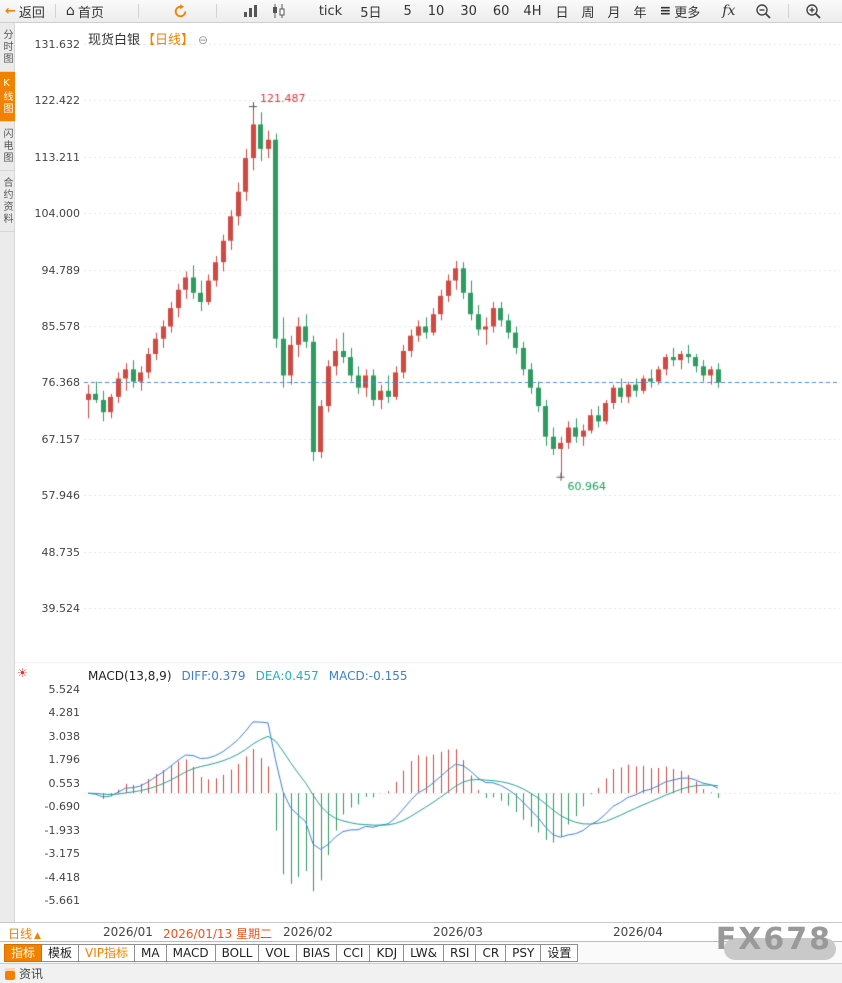 The height and width of the screenshot is (983, 842). What do you see at coordinates (665, 11) in the screenshot?
I see `menu-icon: ≡` at bounding box center [665, 11].